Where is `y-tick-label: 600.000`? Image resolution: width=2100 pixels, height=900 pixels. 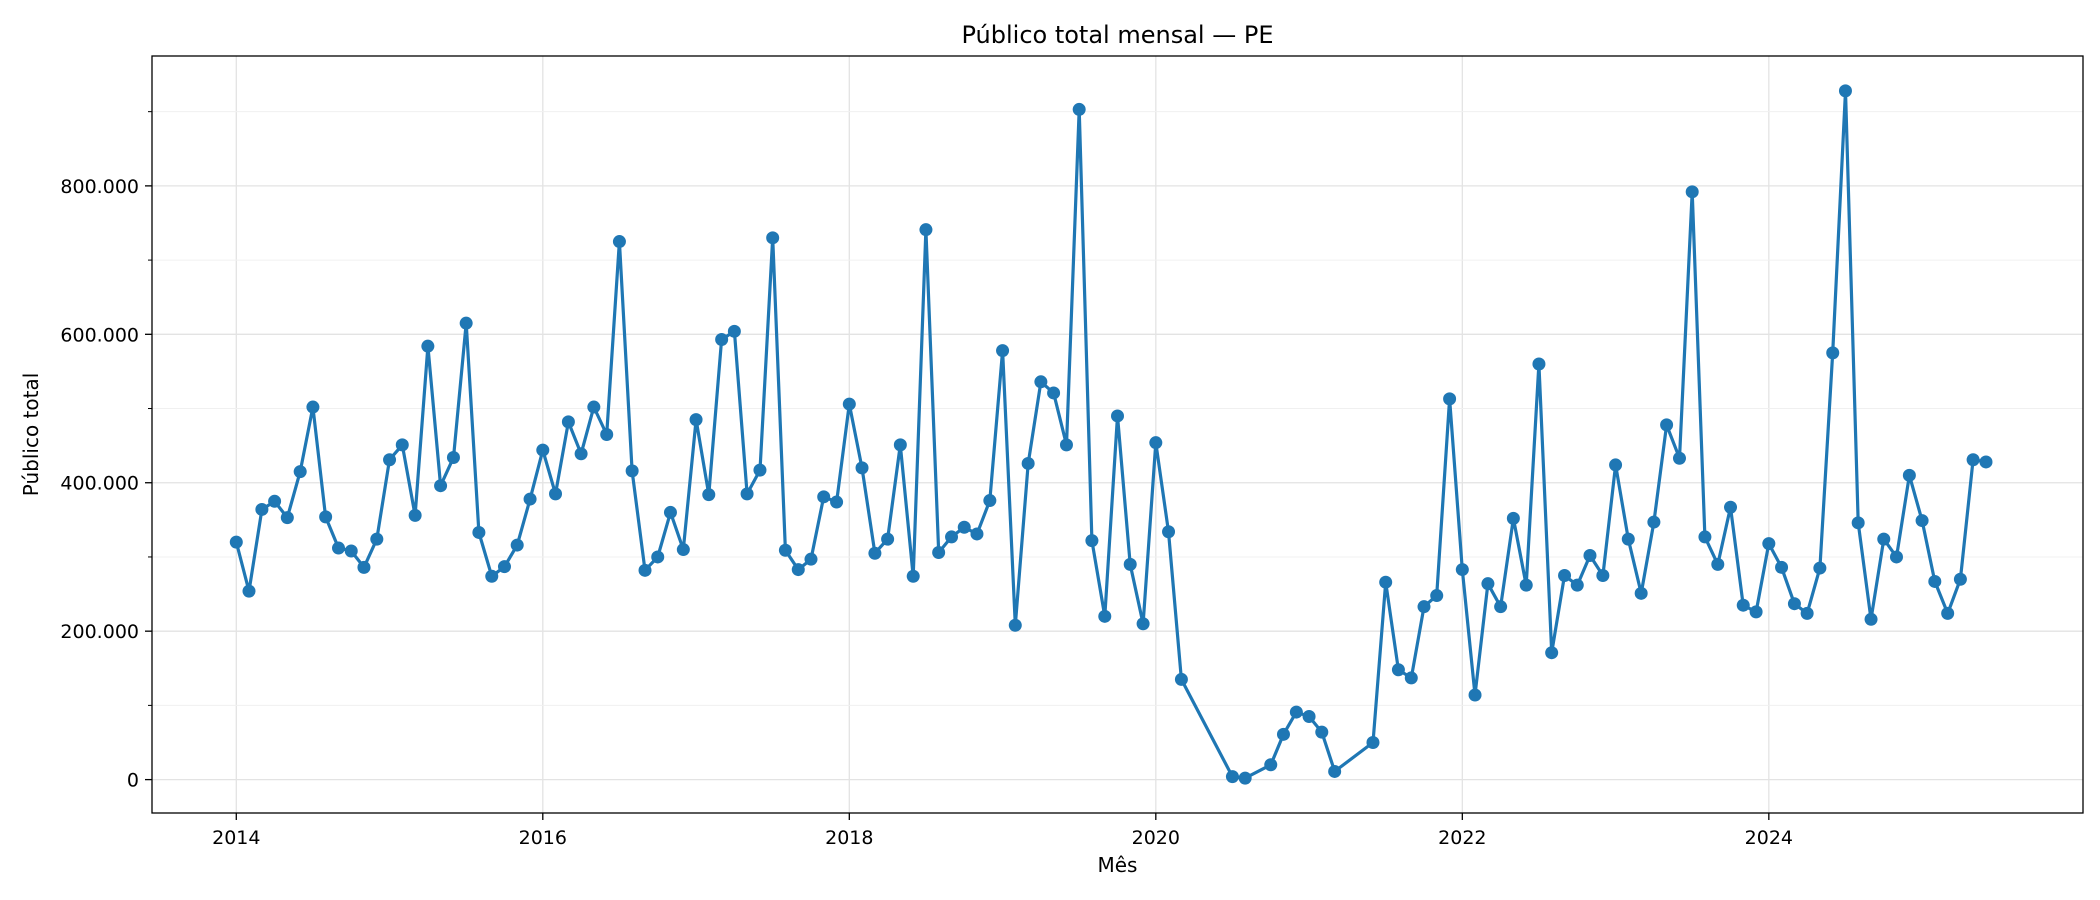 y-tick-label: 600.000 is located at coordinates (99, 335).